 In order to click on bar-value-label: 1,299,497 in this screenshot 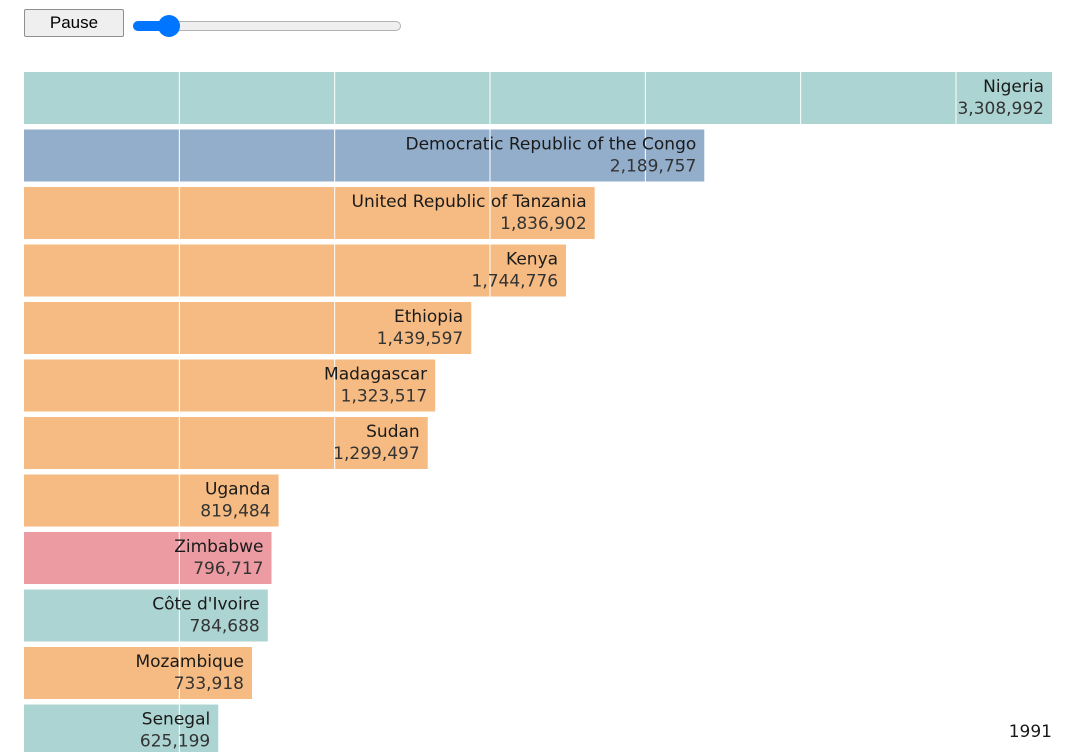, I will do `click(376, 454)`.